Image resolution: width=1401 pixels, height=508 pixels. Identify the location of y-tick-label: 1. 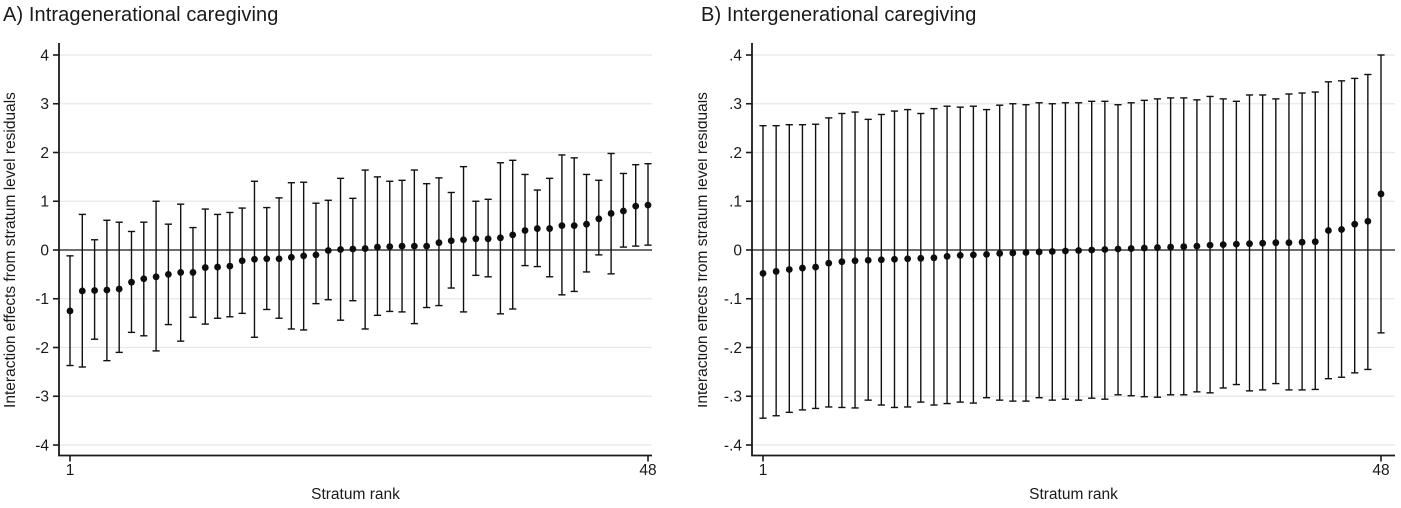
(44, 202).